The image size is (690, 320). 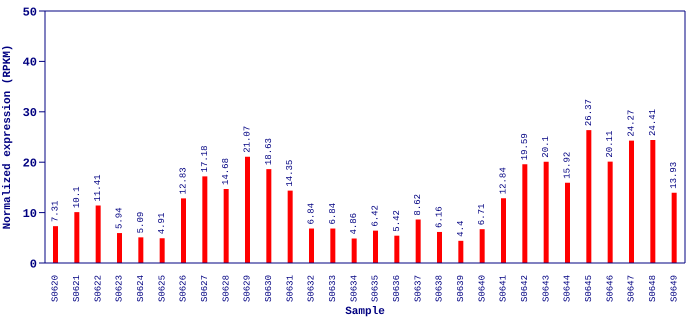 What do you see at coordinates (162, 223) in the screenshot?
I see `data-label: 4.91` at bounding box center [162, 223].